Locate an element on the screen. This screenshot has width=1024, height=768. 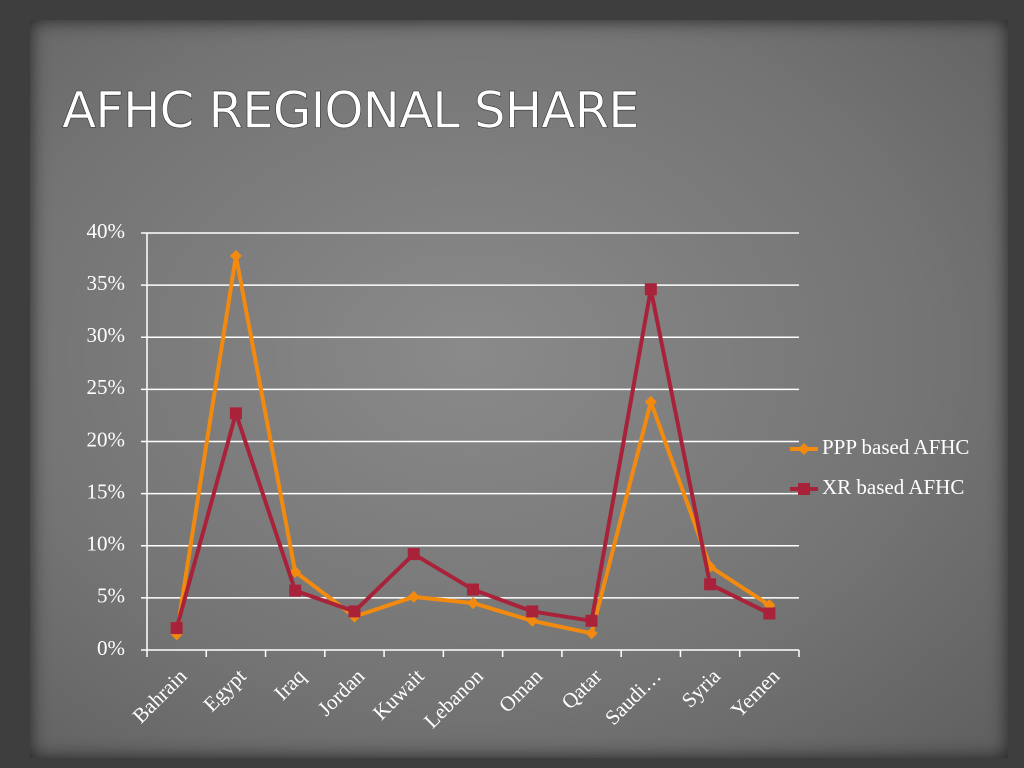
y-tick-label: 20% is located at coordinates (106, 439).